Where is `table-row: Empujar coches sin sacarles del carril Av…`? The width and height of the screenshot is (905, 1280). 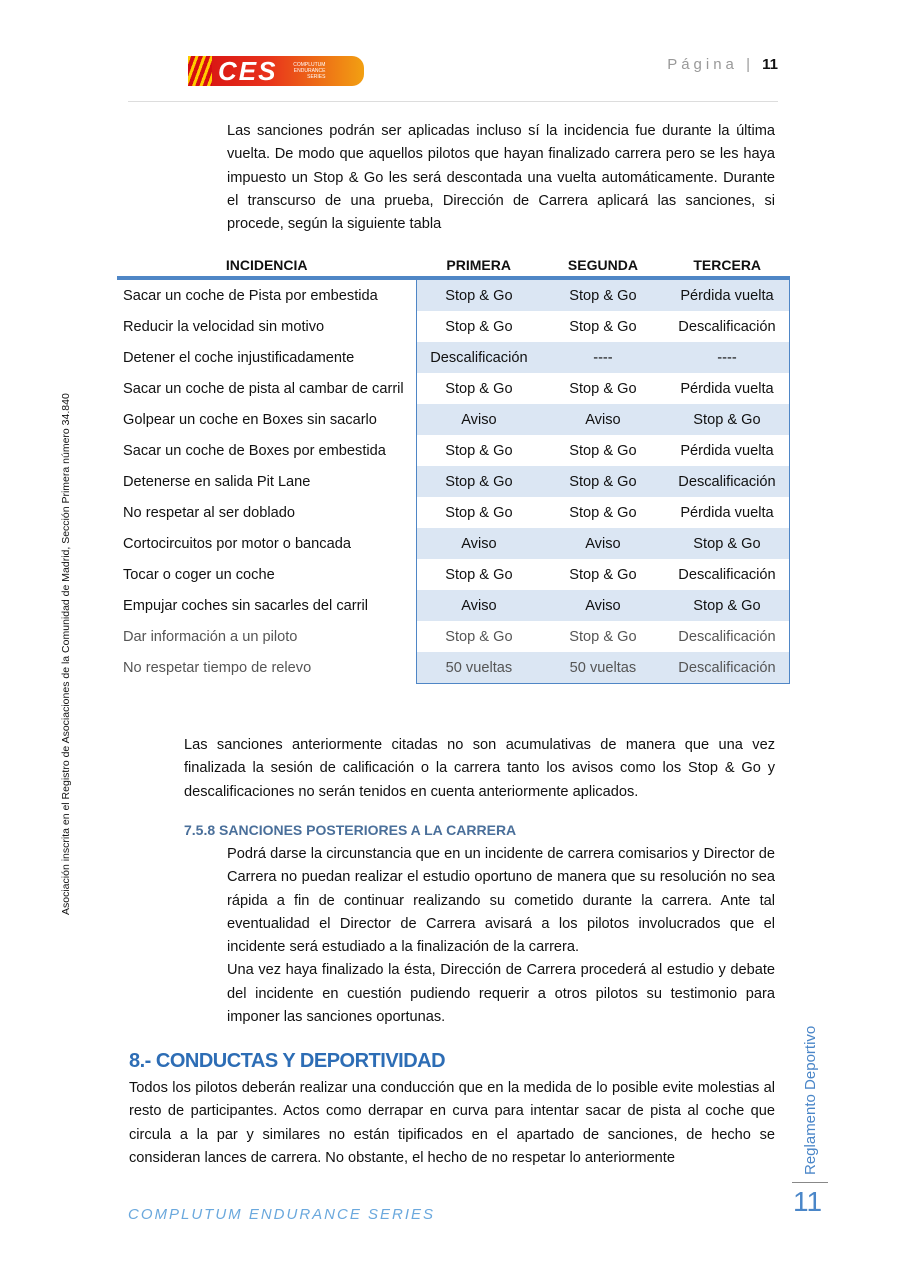 table-row: Empujar coches sin sacarles del carril Av… is located at coordinates (453, 605).